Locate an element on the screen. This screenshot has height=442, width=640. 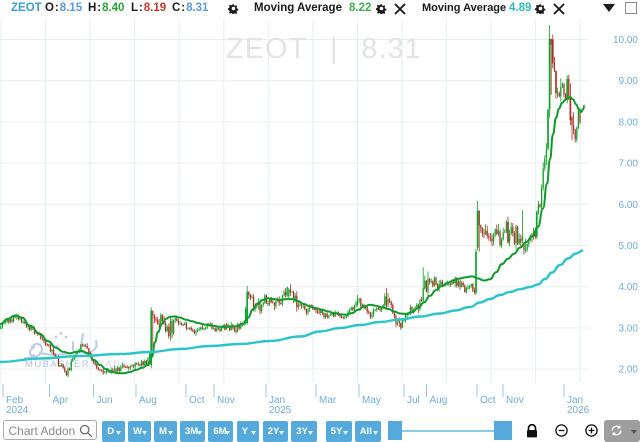
svg-text: Feb is located at coordinates (15, 400).